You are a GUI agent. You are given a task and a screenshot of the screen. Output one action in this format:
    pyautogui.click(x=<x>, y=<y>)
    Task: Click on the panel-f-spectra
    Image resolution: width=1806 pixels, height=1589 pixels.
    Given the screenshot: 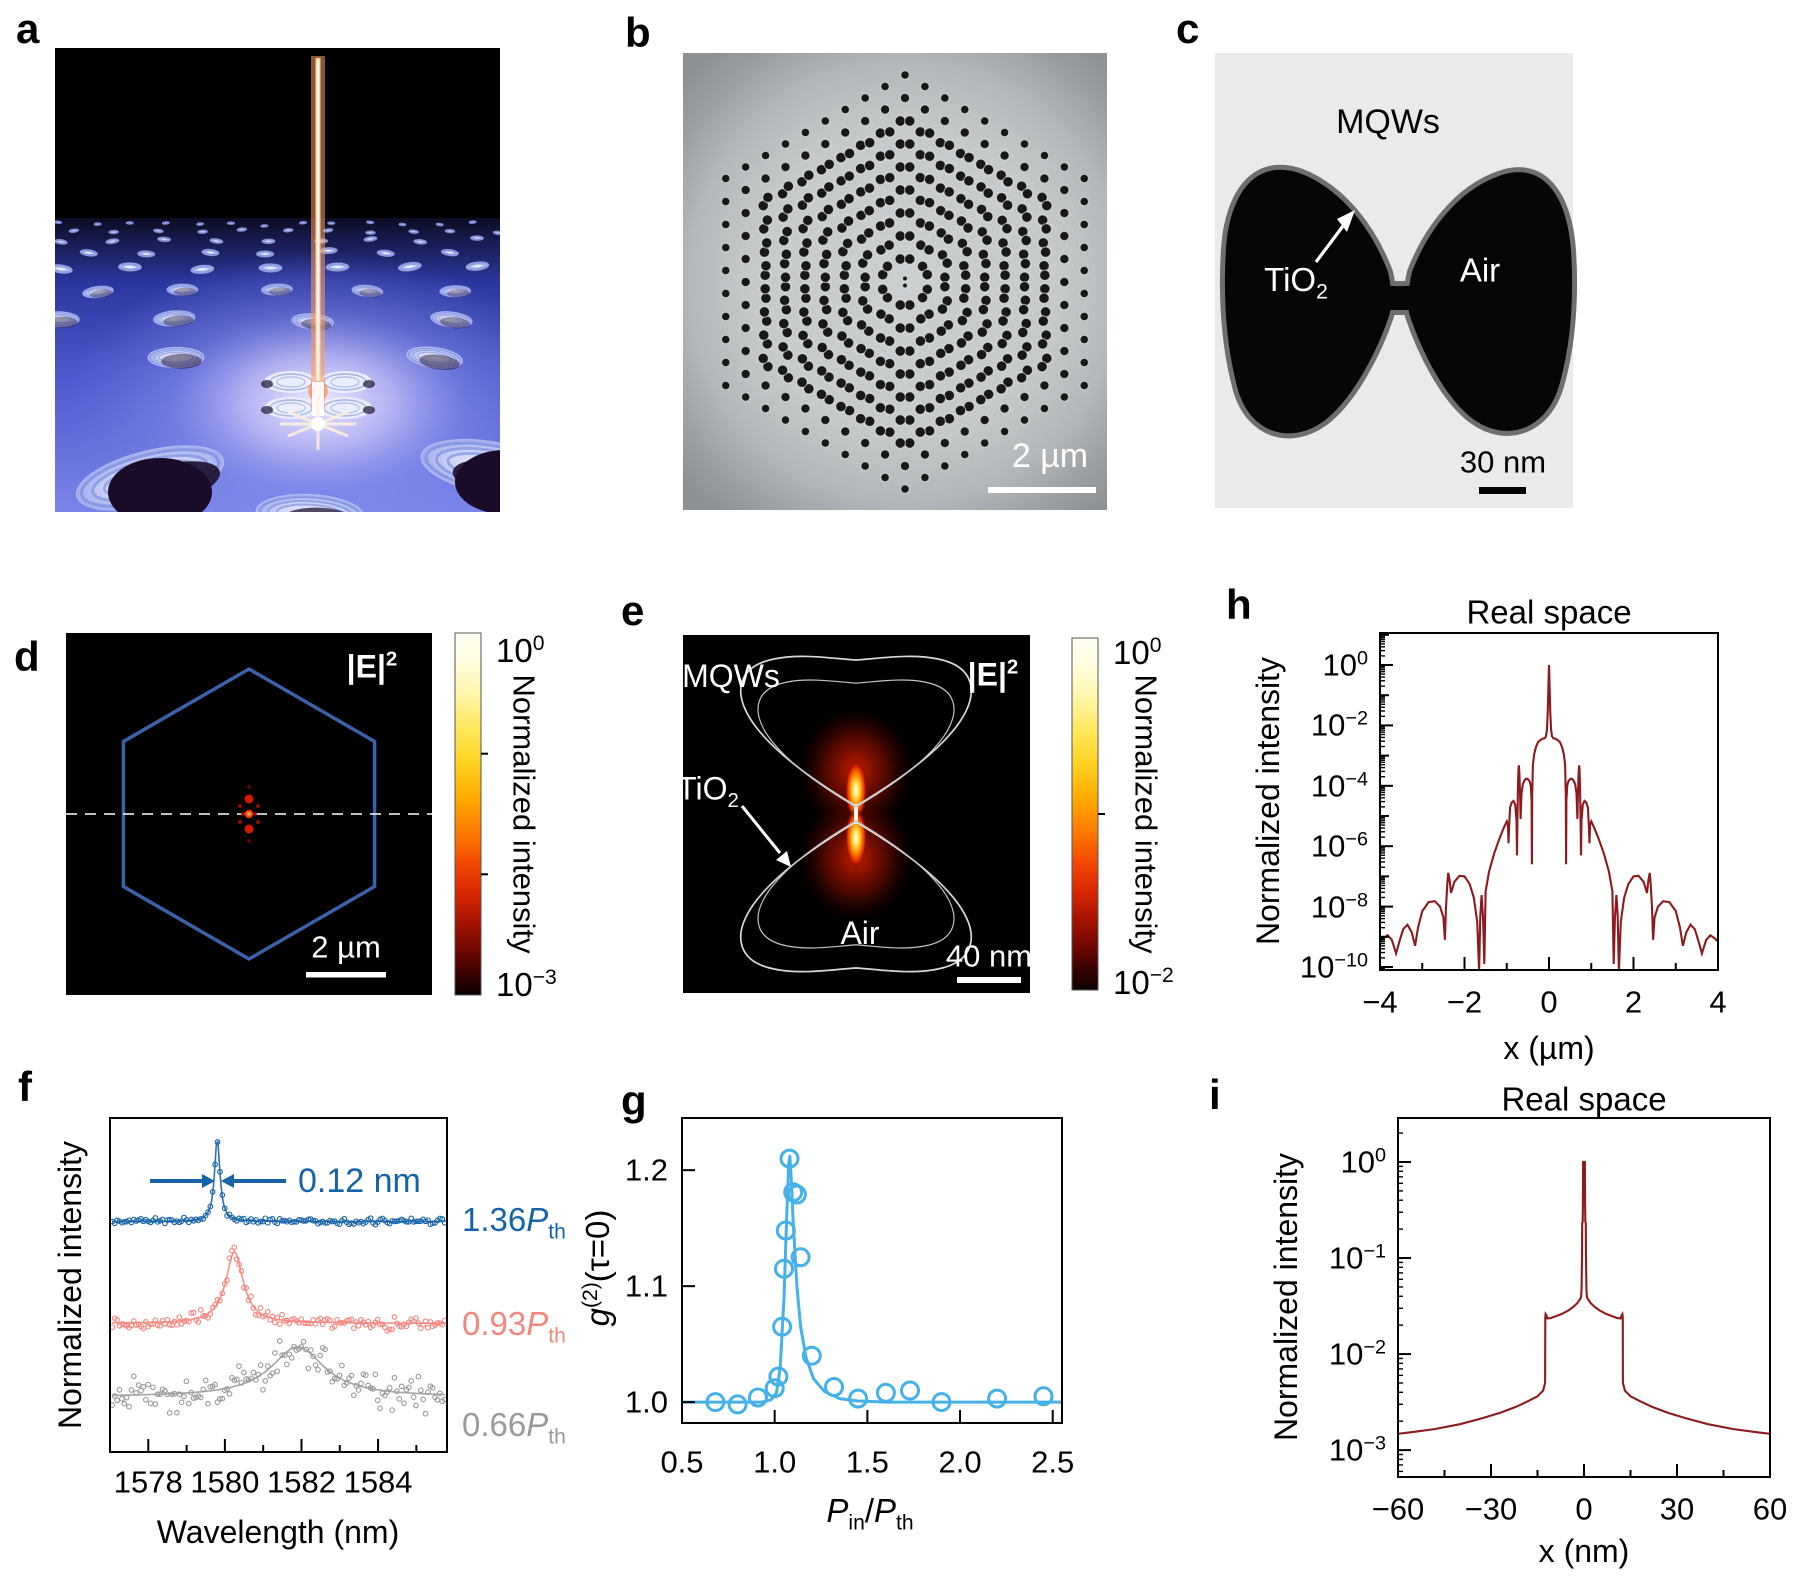 What is the action you would take?
    pyautogui.click(x=278, y=1278)
    